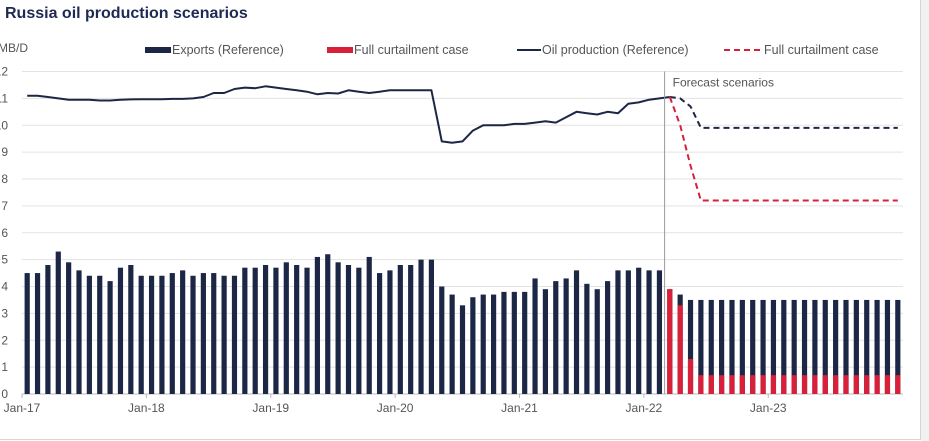  I want to click on y-tick-label: 8, so click(4, 179).